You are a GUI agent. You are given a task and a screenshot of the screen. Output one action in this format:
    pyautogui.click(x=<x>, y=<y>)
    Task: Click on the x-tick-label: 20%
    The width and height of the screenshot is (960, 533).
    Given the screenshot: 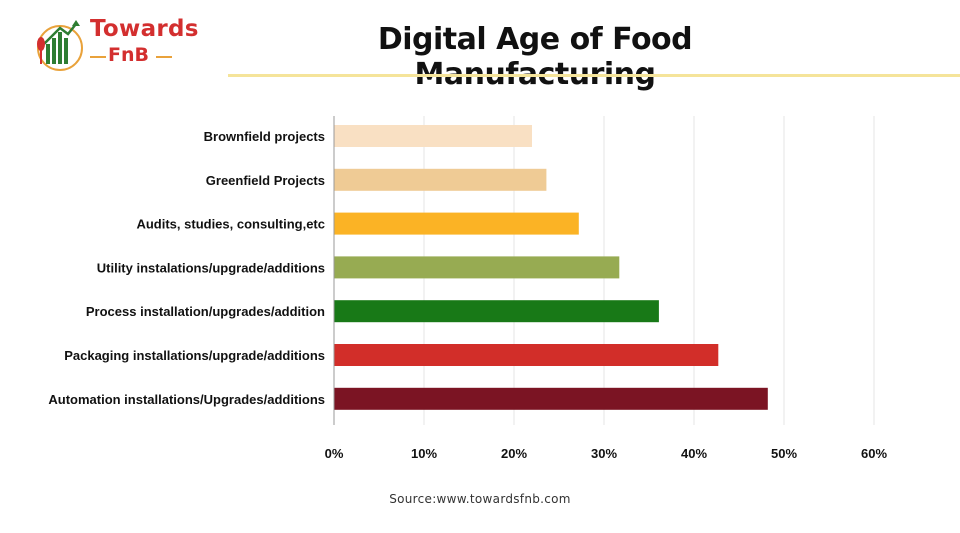 What is the action you would take?
    pyautogui.click(x=514, y=453)
    